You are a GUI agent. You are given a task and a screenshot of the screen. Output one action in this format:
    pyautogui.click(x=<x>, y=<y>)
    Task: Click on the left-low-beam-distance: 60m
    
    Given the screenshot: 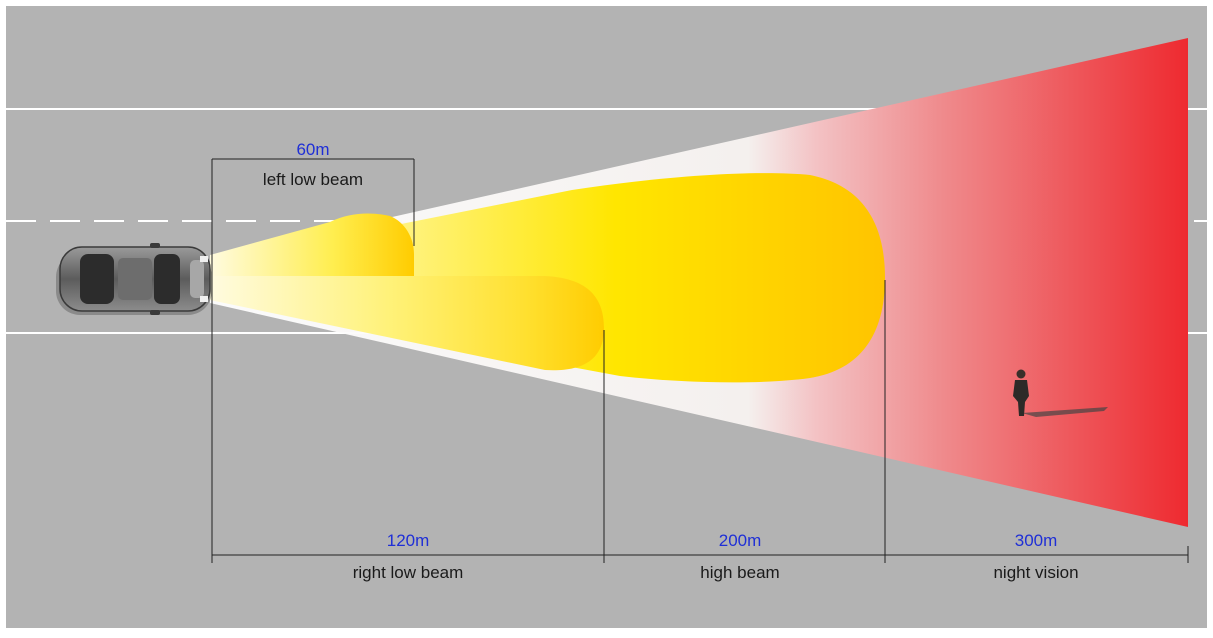 What is the action you would take?
    pyautogui.click(x=313, y=149)
    